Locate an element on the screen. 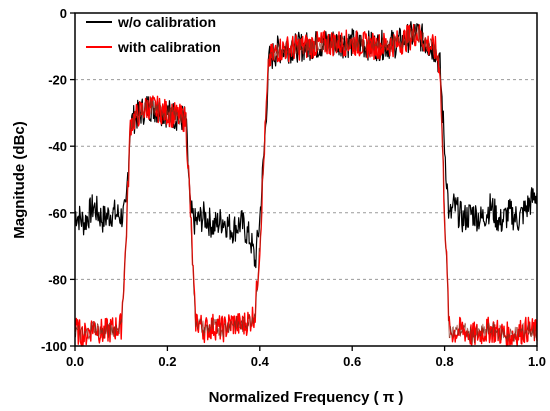 The height and width of the screenshot is (411, 550). y-axis-title: Magnitude (dBc) is located at coordinates (19, 180).